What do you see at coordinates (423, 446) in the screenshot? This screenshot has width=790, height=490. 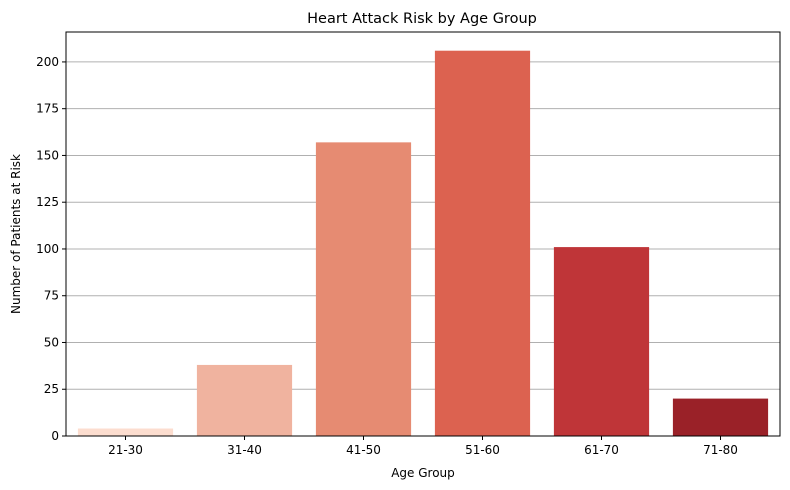 I see `x-axis-ticks: 21-30 31-40 41-50 51-60 61-70 71-80` at bounding box center [423, 446].